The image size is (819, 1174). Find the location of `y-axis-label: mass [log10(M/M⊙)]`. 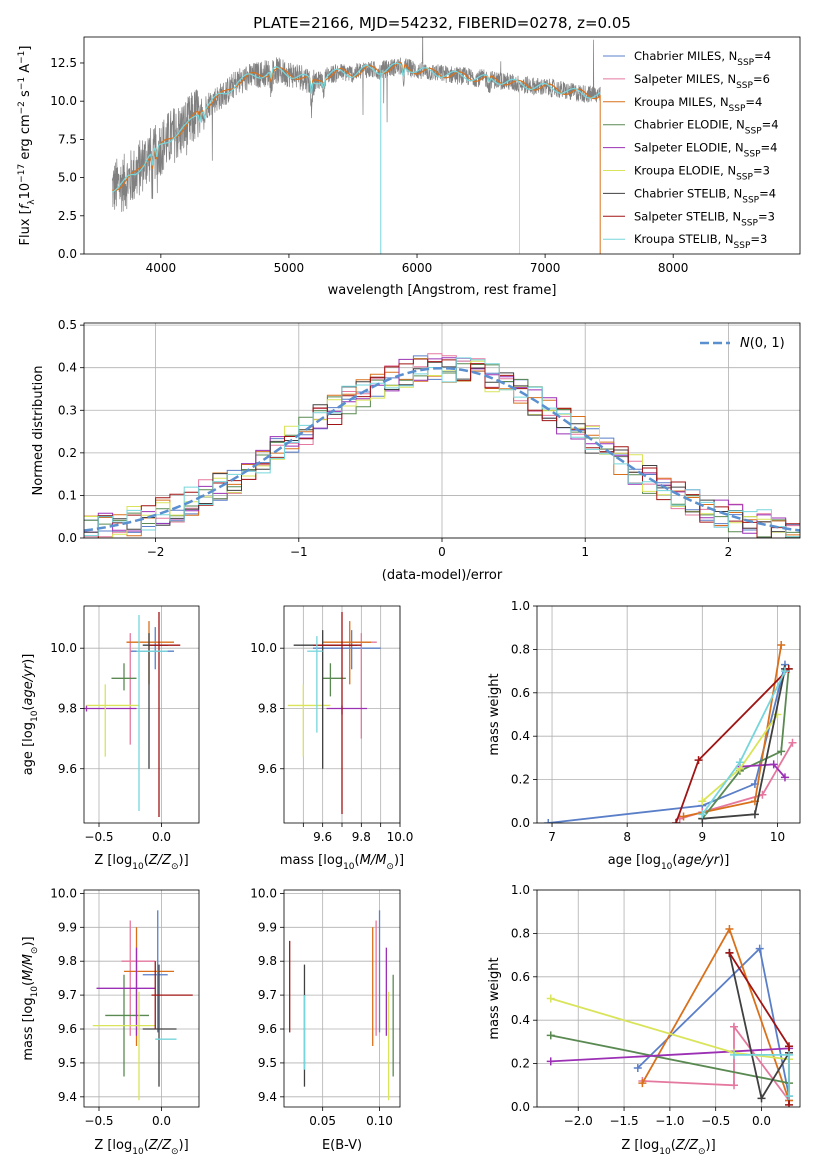

y-axis-label: mass [log10(M/M⊙)] is located at coordinates (30, 998).